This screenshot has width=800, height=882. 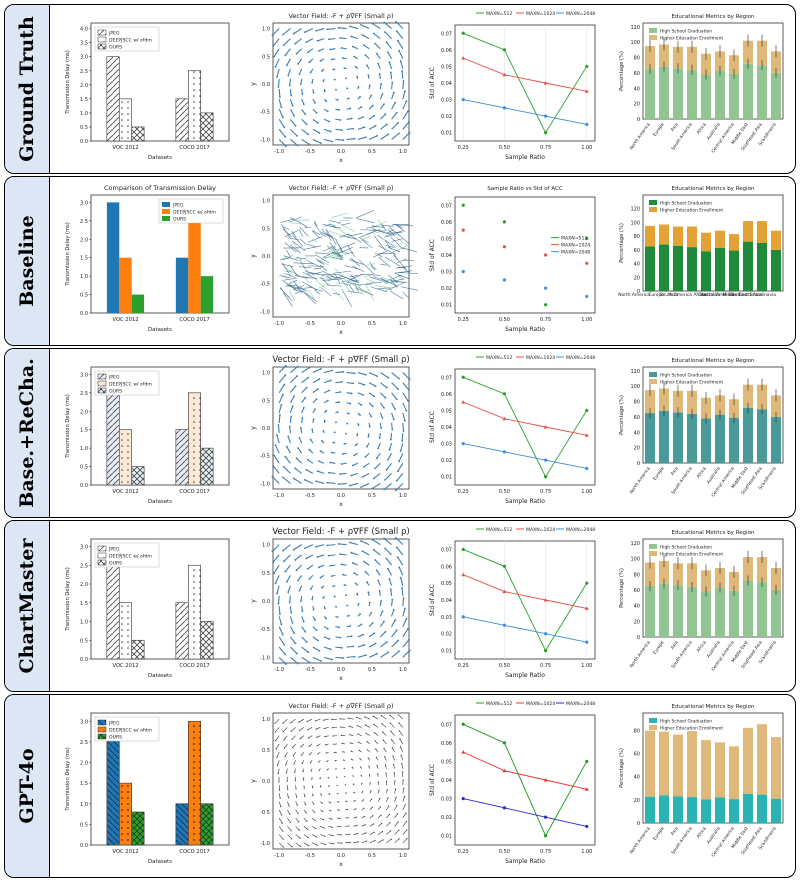 I want to click on chart-title: Vector Field: -F + ρ∇FF (Small ρ), so click(x=340, y=360).